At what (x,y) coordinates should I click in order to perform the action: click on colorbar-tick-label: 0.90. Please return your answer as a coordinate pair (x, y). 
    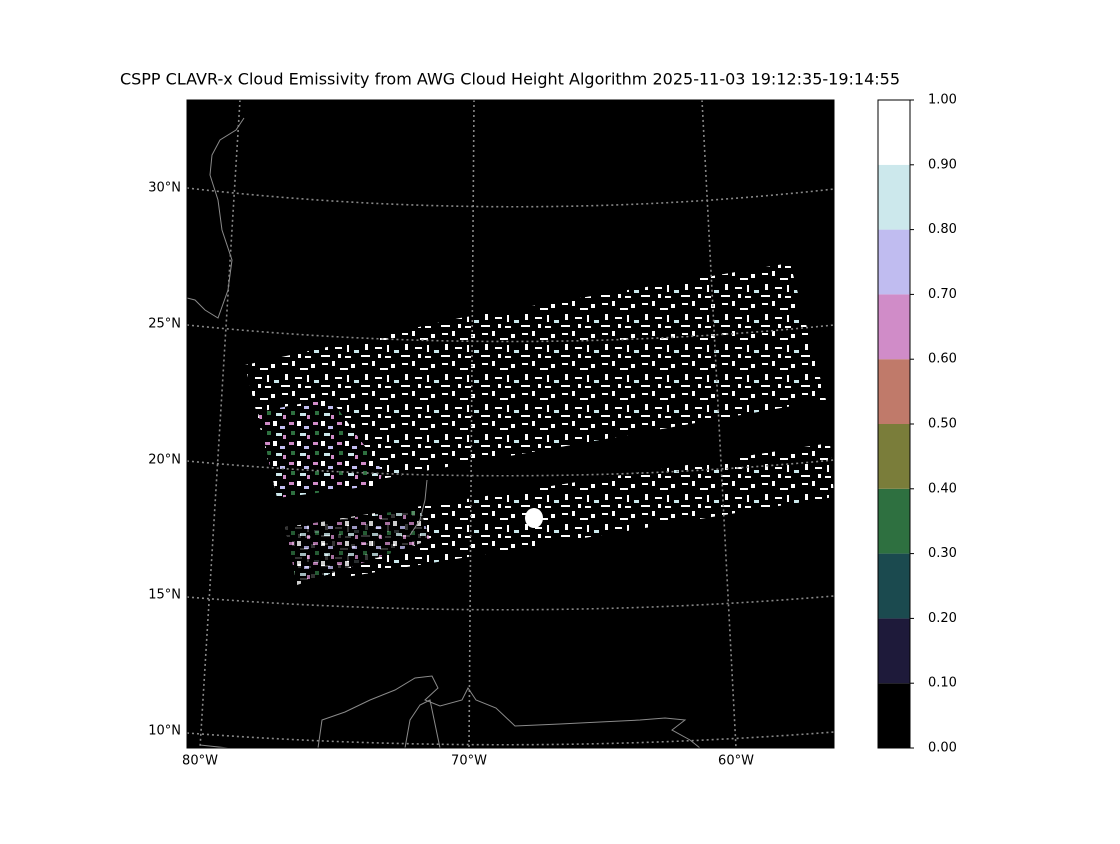
    Looking at the image, I should click on (942, 164).